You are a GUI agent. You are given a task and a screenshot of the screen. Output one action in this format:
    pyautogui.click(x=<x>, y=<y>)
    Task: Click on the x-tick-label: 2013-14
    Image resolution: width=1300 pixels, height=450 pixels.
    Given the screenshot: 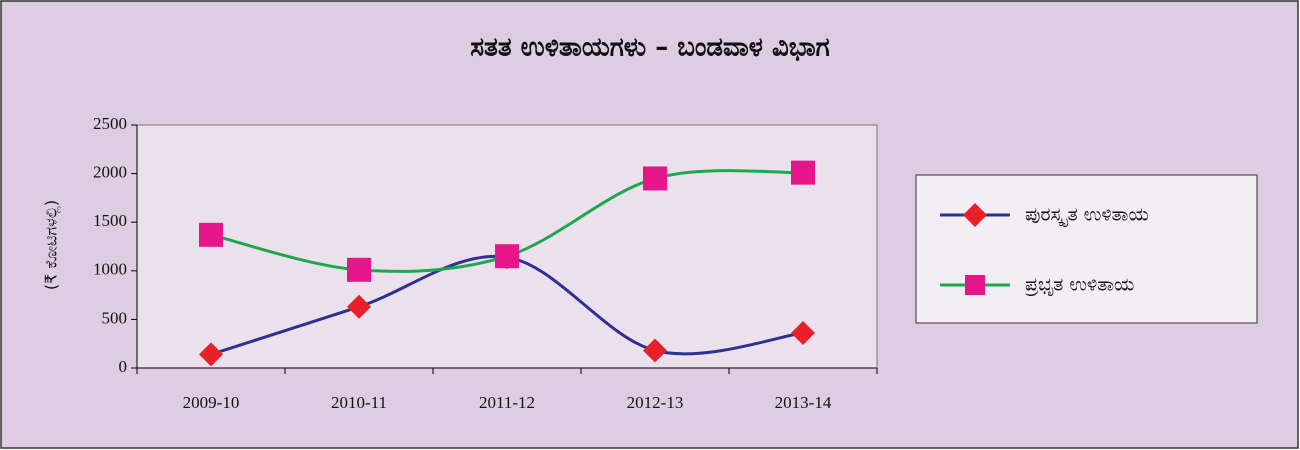 What is the action you would take?
    pyautogui.click(x=803, y=402)
    